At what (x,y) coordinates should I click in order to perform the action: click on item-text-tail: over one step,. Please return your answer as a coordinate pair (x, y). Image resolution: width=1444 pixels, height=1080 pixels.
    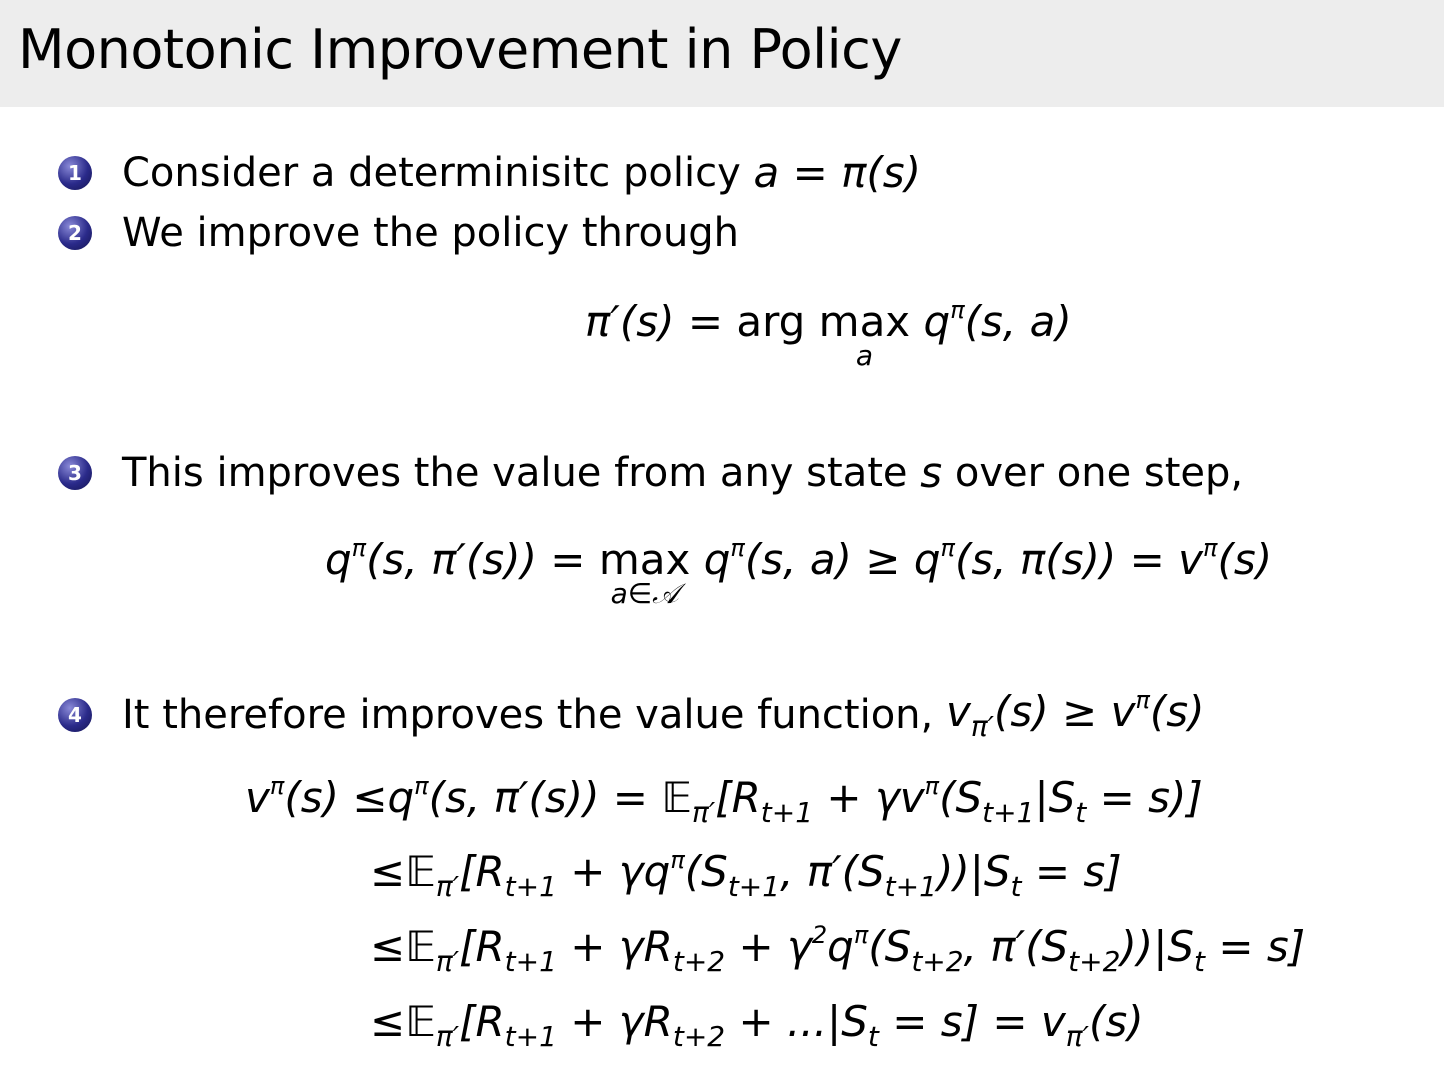
    Looking at the image, I should click on (1093, 472).